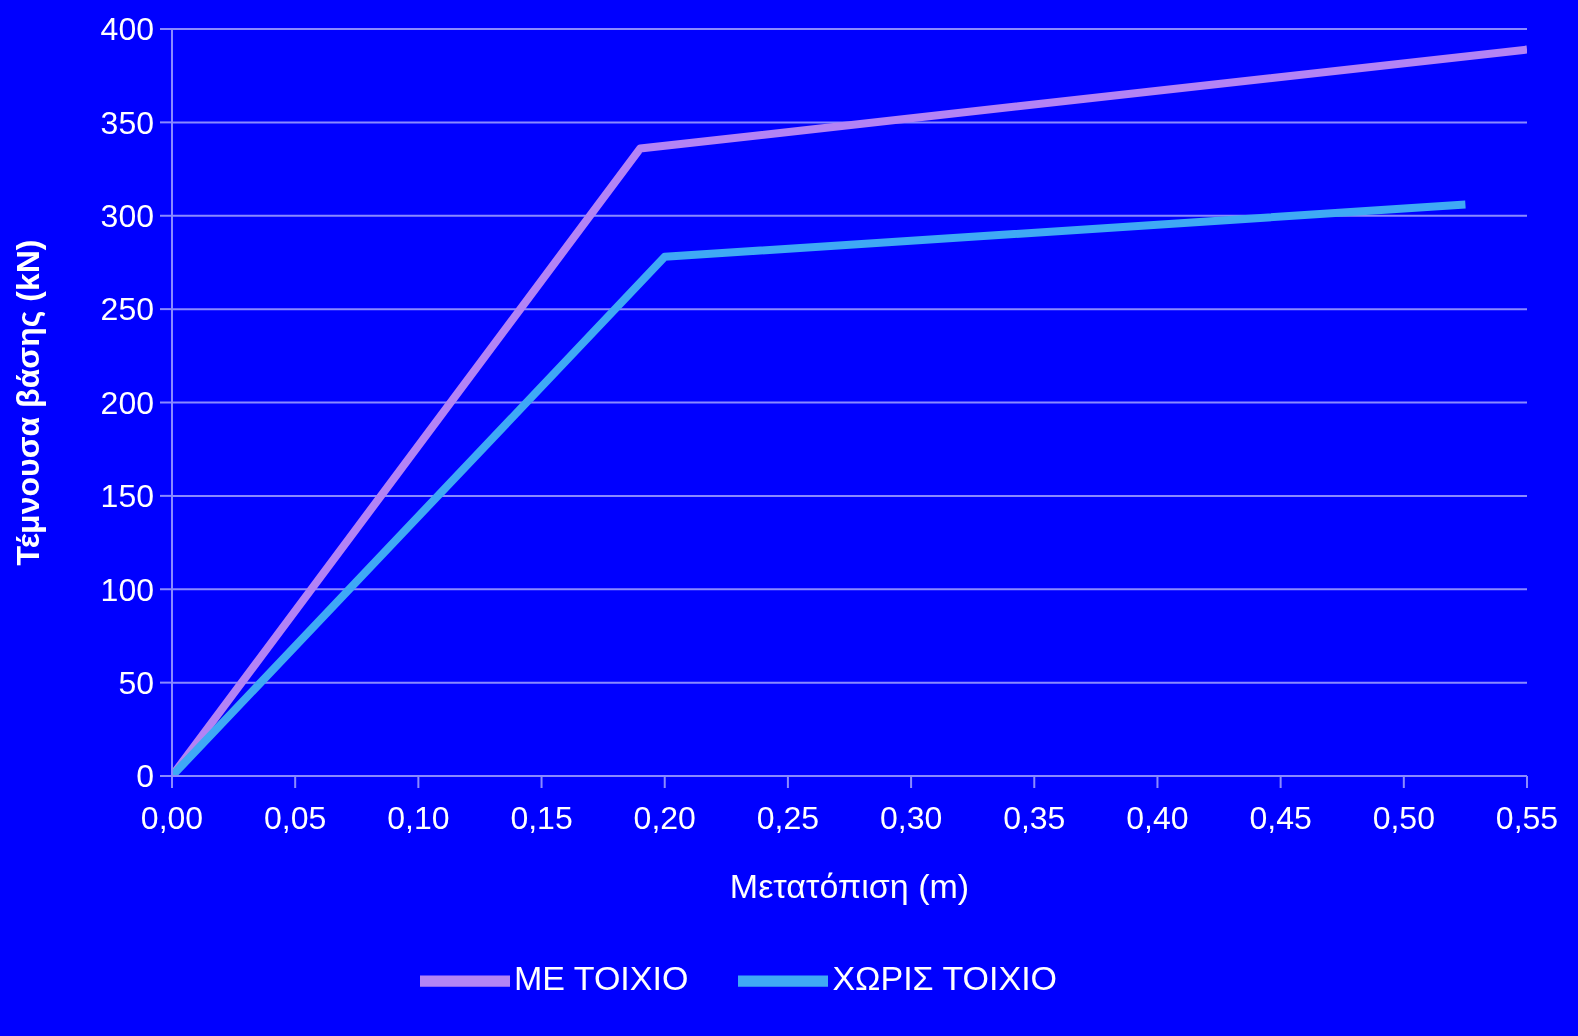  I want to click on x-tick-label: 0,55, so click(1527, 817).